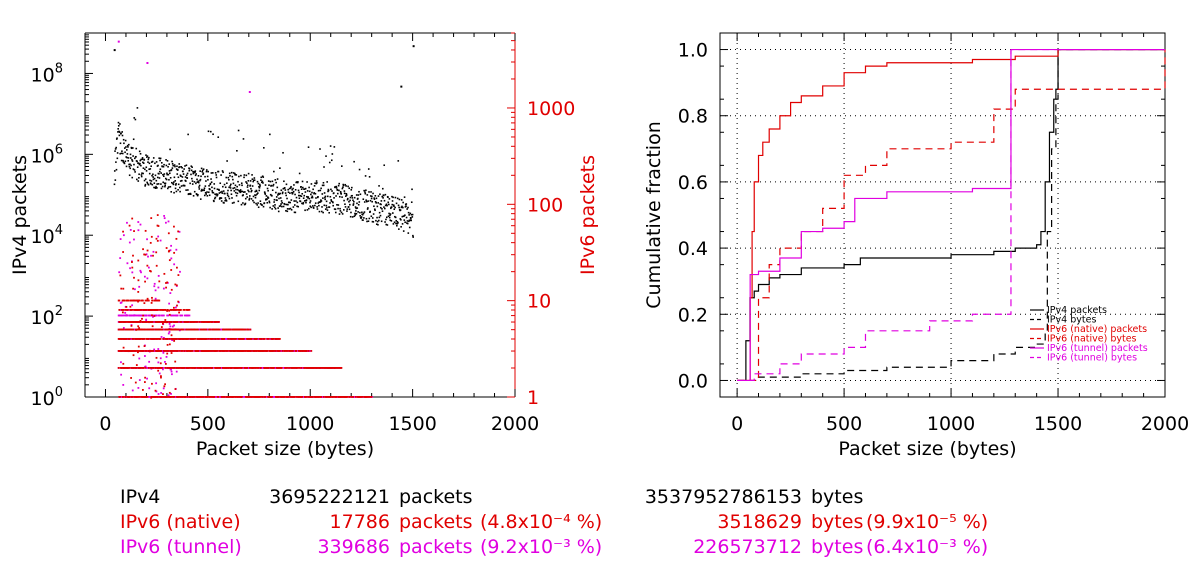 This screenshot has height=580, width=1200. What do you see at coordinates (47, 235) in the screenshot?
I see `left-y-tick-label: 104` at bounding box center [47, 235].